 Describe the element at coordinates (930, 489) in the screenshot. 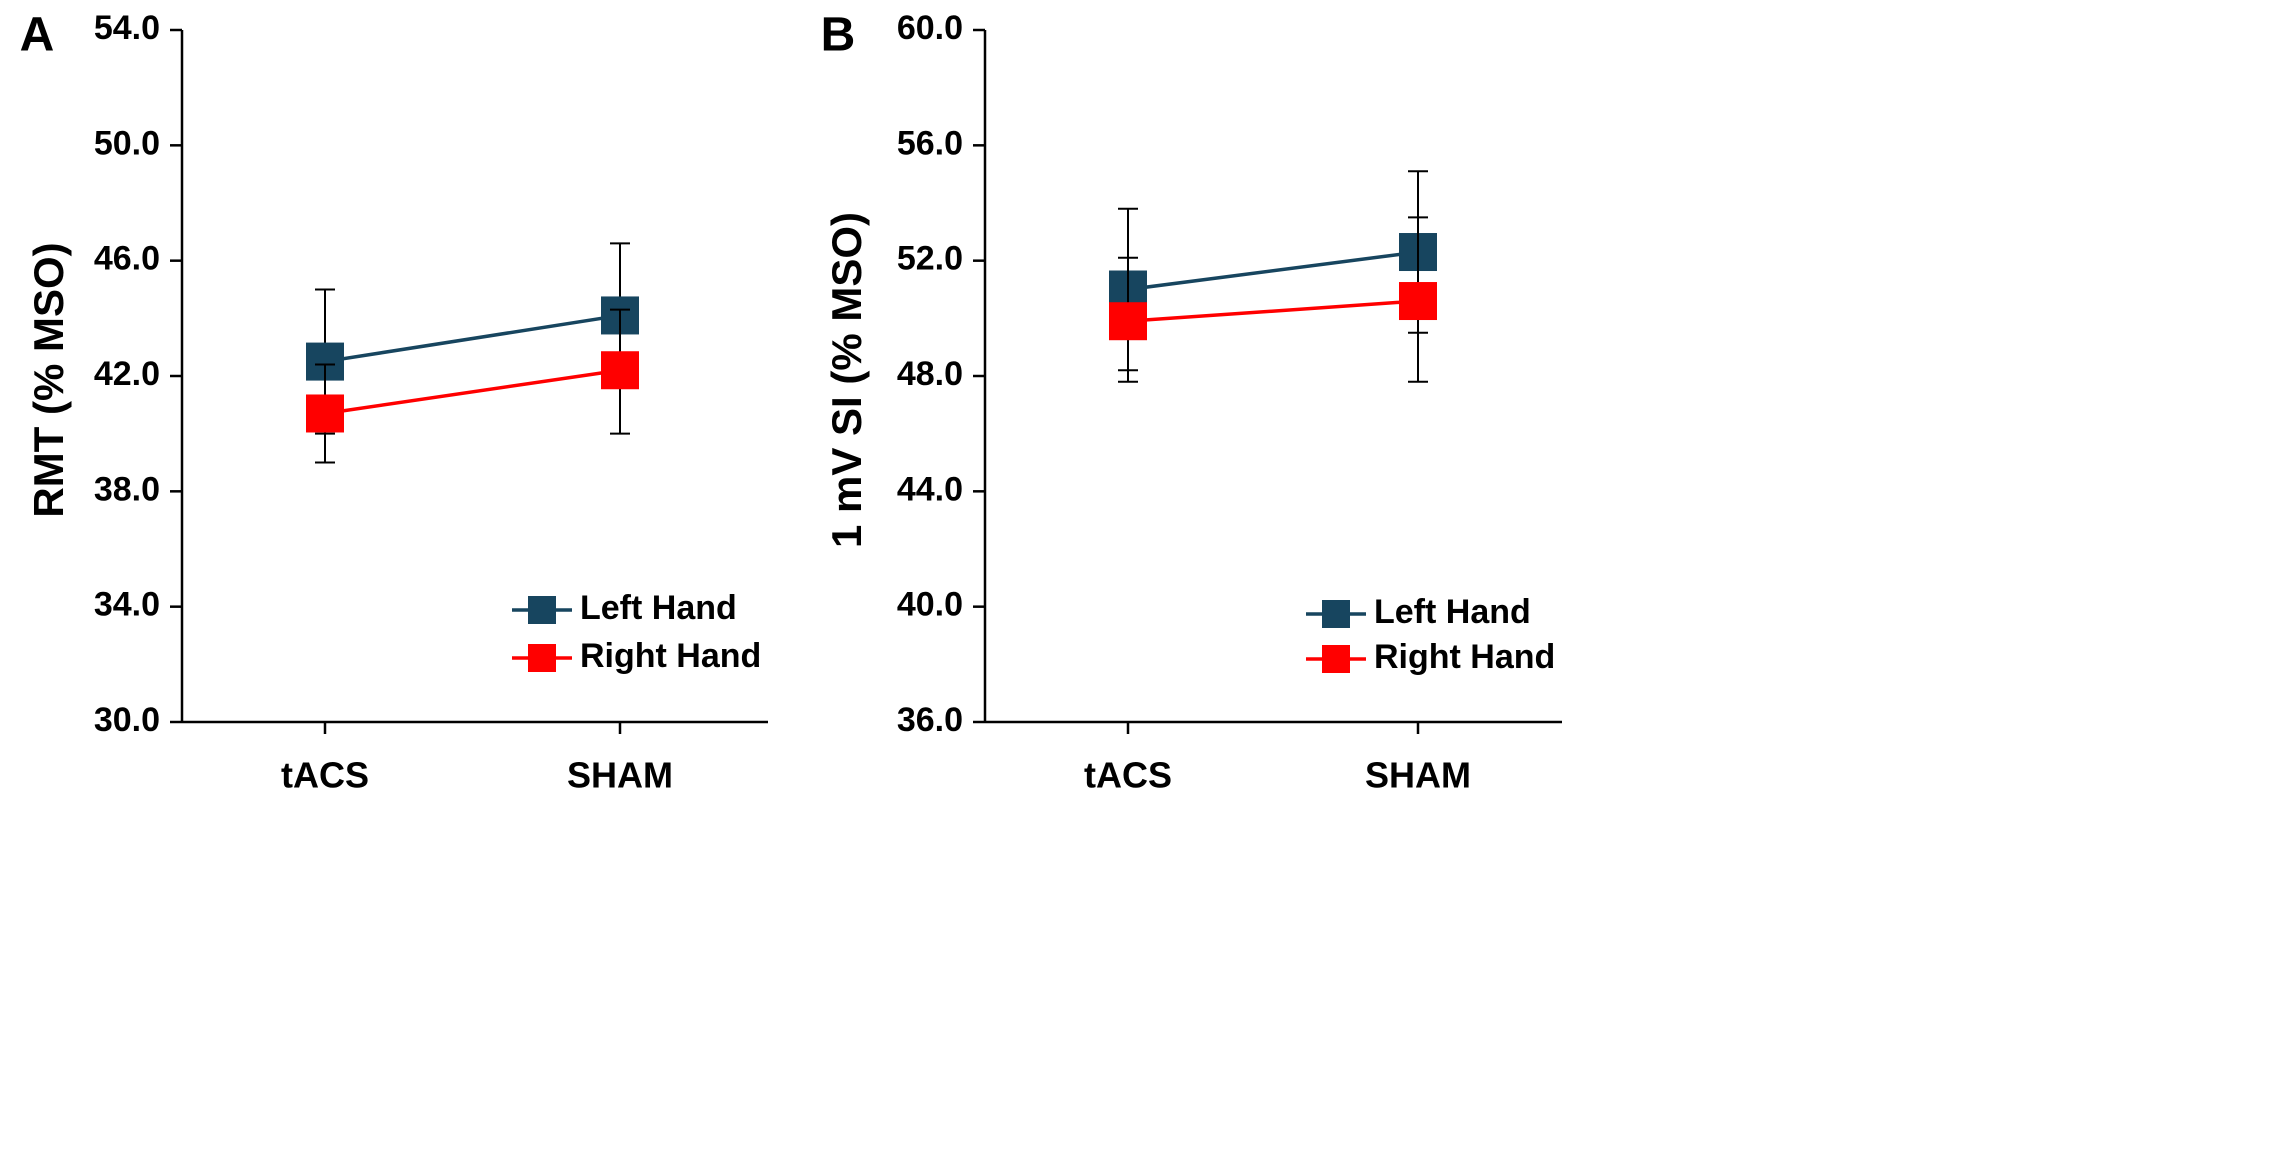

I see `y-tick-label: 44.0` at that location.